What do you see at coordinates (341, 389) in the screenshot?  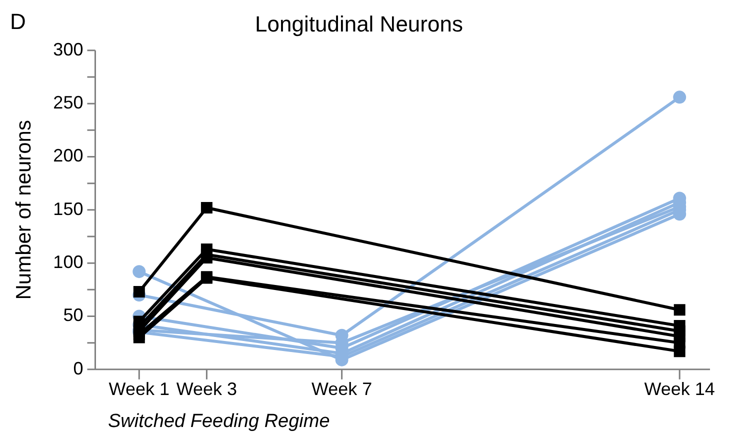 I see `x-tick-label: Week 7` at bounding box center [341, 389].